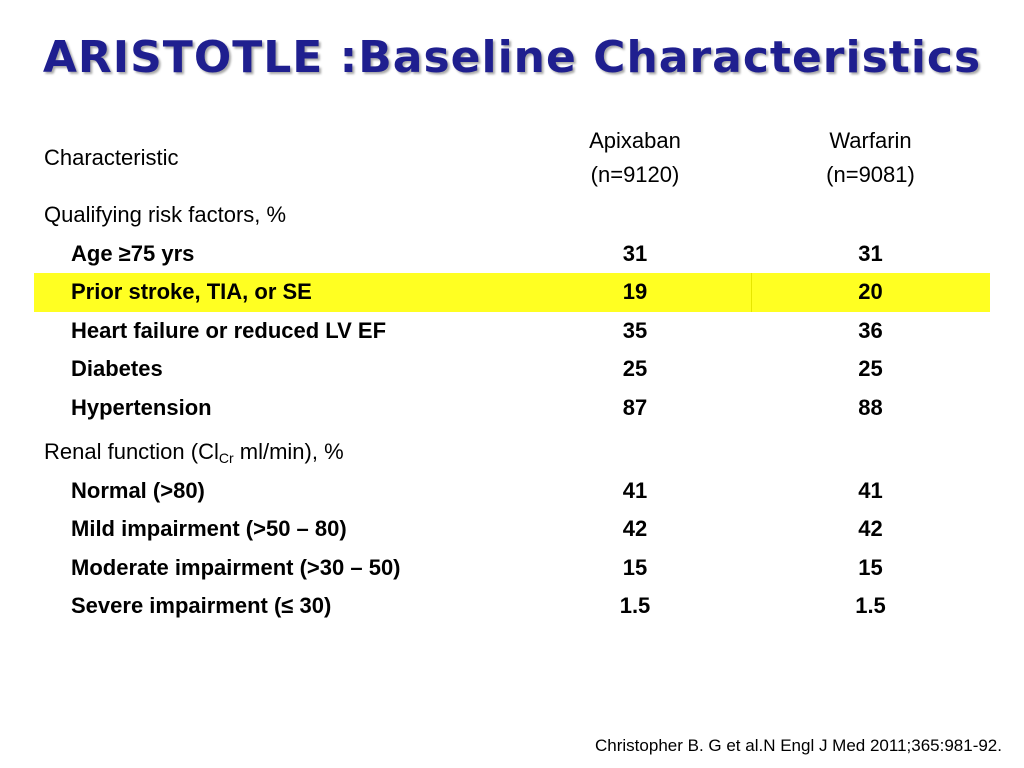  What do you see at coordinates (635, 606) in the screenshot?
I see `row-apixaban-value: 1.5` at bounding box center [635, 606].